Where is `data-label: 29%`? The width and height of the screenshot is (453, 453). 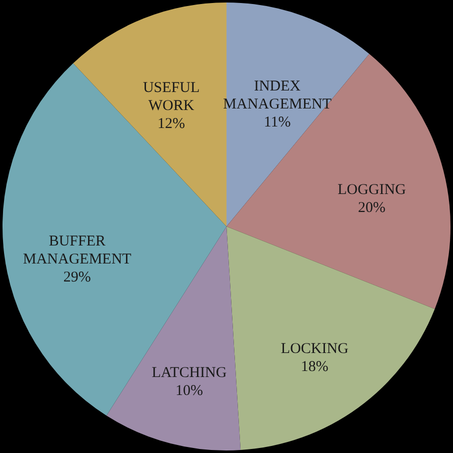 data-label: 29% is located at coordinates (77, 278).